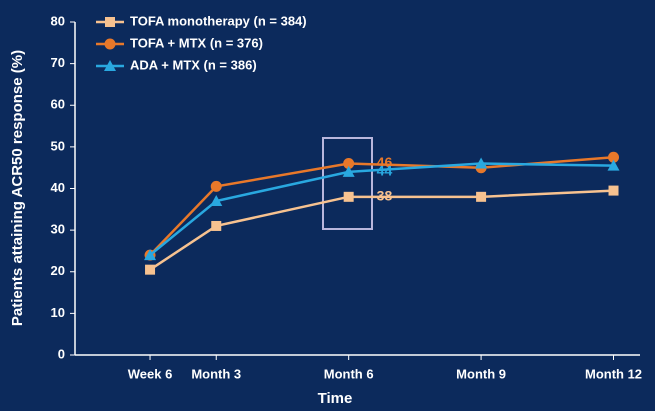 This screenshot has width=655, height=411. I want to click on y-tick-label: 20, so click(58, 270).